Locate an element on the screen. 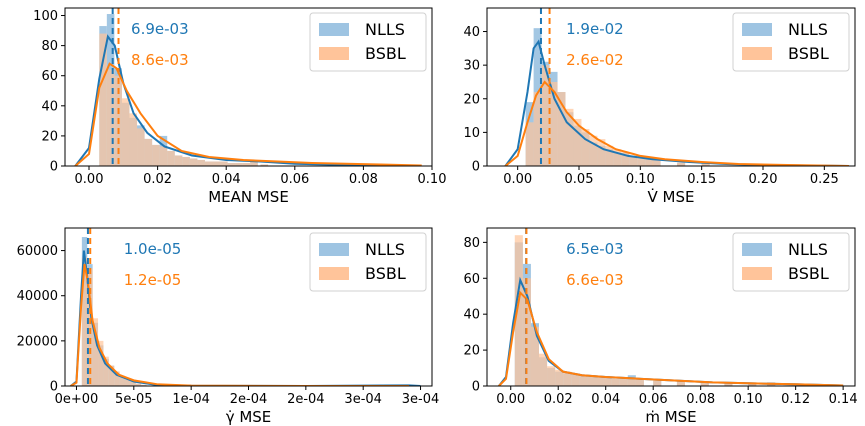 The width and height of the screenshot is (865, 426). y-tick-label: 10 is located at coordinates (471, 133).